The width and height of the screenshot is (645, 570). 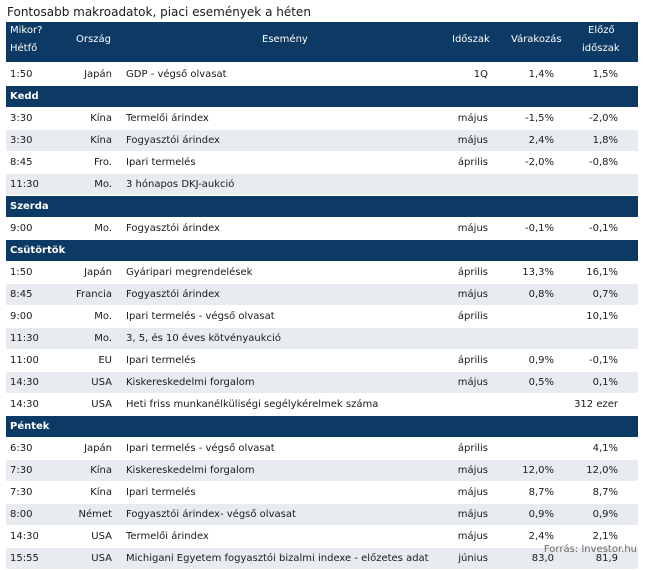 I want to click on cell-previous: 0,9%, so click(x=605, y=514).